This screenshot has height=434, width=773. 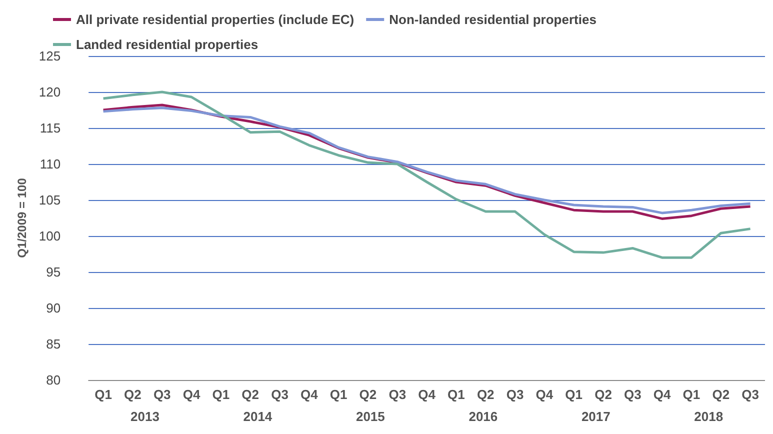 What do you see at coordinates (49, 200) in the screenshot?
I see `y-tick-label: 105` at bounding box center [49, 200].